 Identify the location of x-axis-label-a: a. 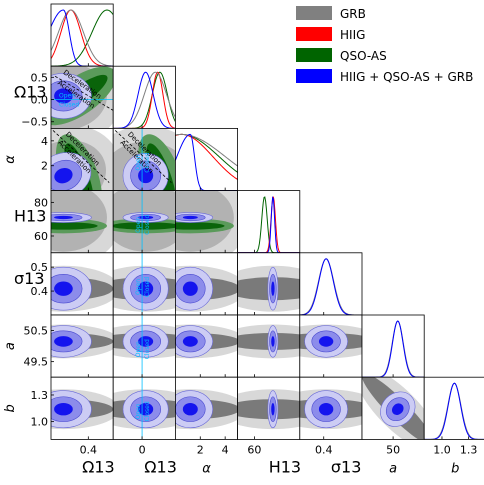
(393, 468).